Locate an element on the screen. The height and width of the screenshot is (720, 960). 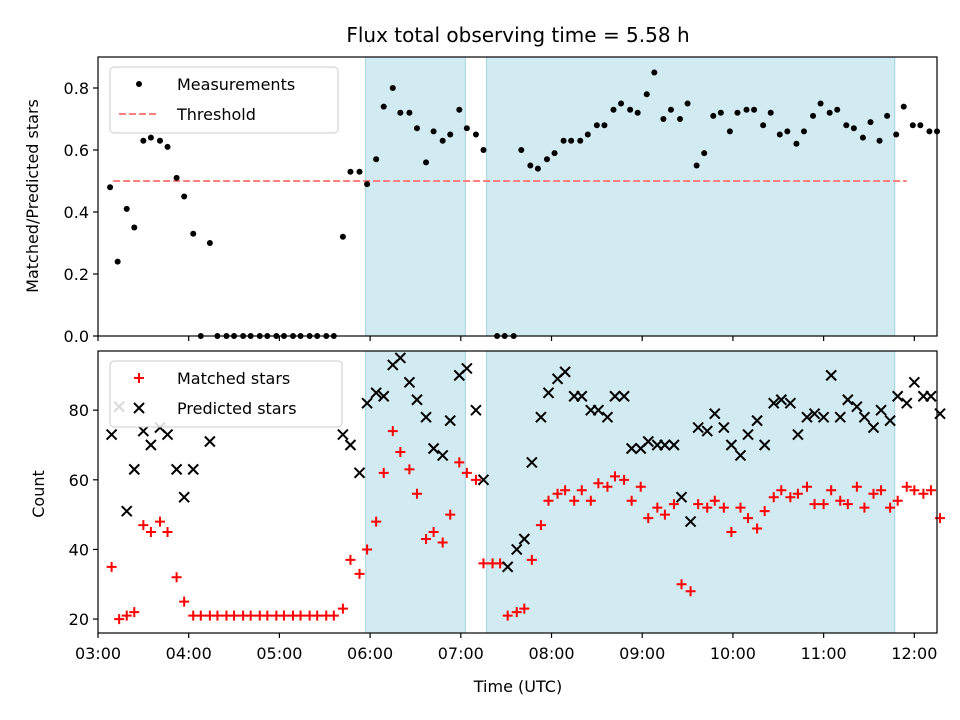
bottom-y-axis-label: Count is located at coordinates (38, 494).